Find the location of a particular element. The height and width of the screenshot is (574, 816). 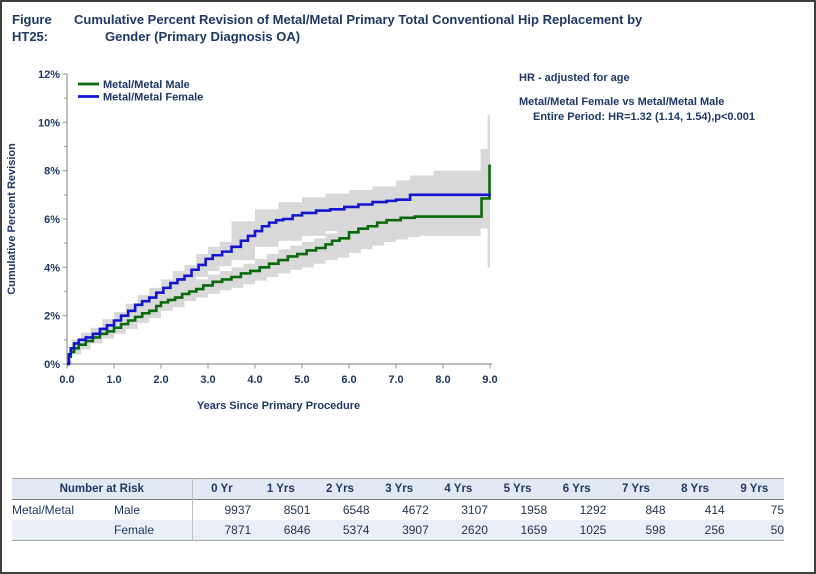

col-header-2yr: 2 Yrs is located at coordinates (340, 489).